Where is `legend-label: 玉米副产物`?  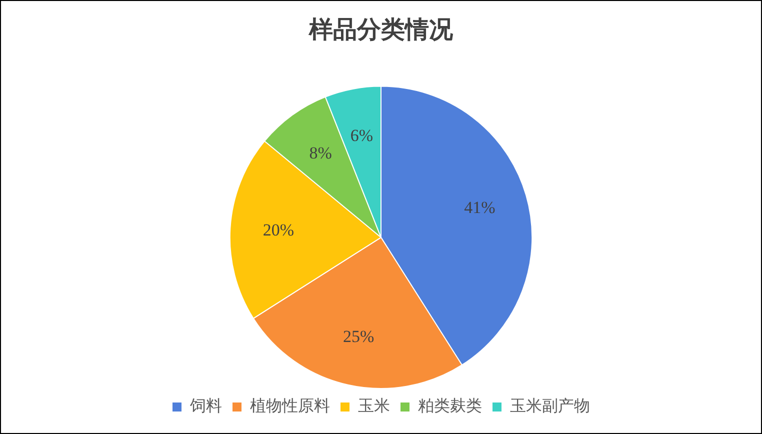 legend-label: 玉米副产物 is located at coordinates (550, 406).